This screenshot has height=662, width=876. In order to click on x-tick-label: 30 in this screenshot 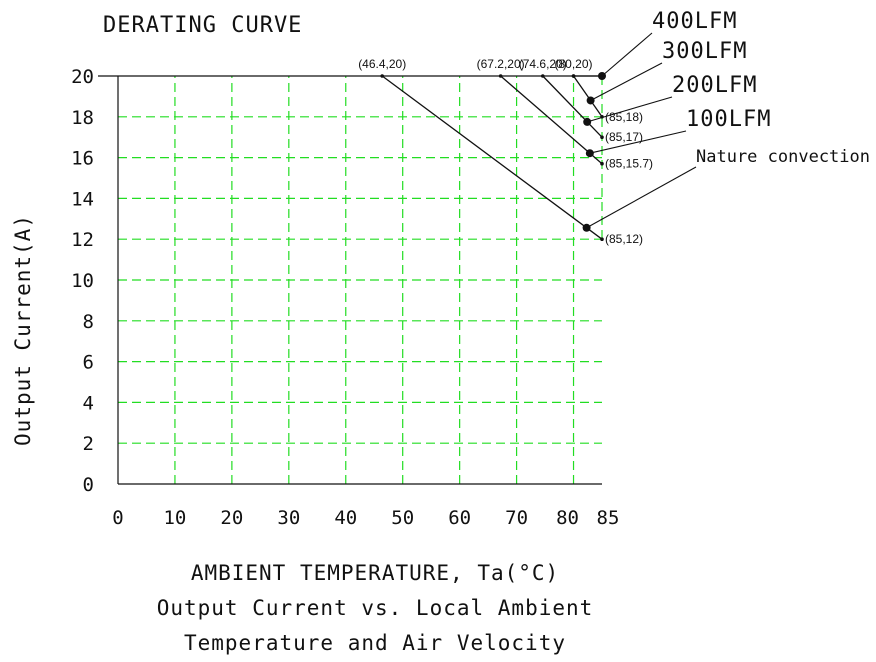, I will do `click(288, 518)`.